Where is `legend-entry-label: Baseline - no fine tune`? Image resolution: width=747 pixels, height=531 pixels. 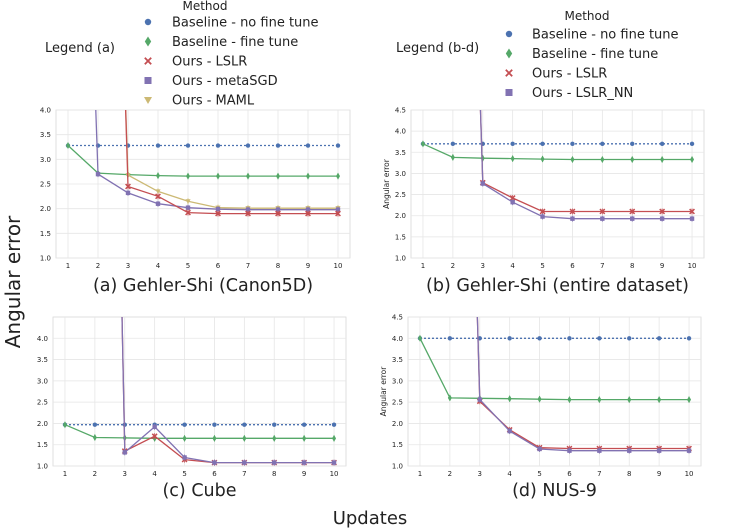 legend-entry-label: Baseline - no fine tune is located at coordinates (605, 35).